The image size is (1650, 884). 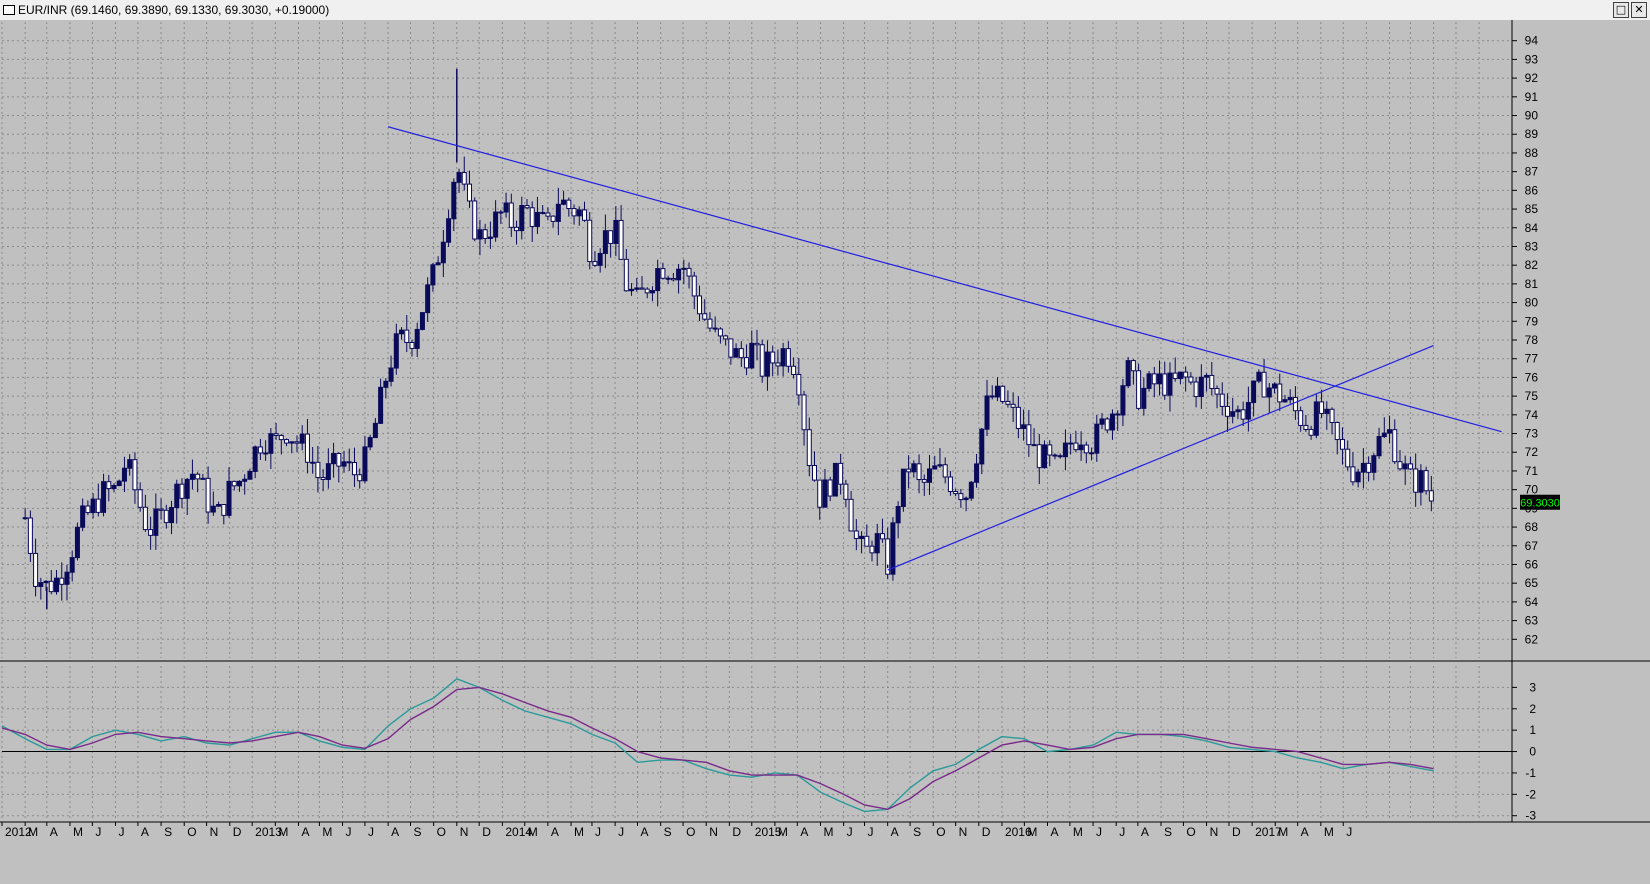 I want to click on x-tick-label: O, so click(x=1190, y=832).